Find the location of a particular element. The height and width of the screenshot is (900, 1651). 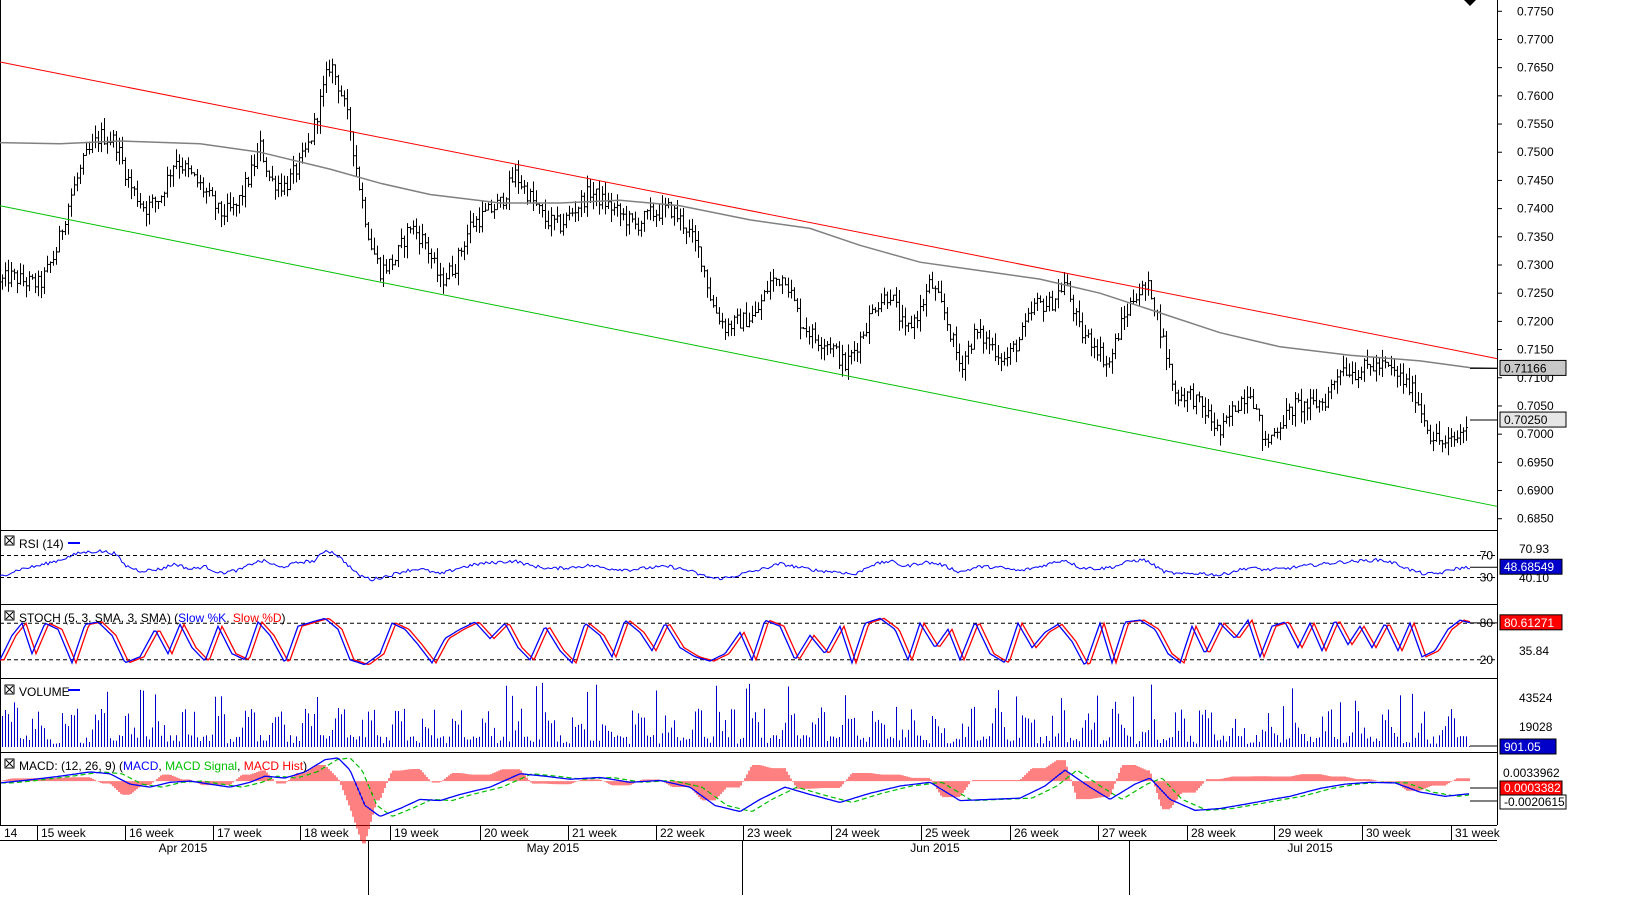

week-label: 27 week is located at coordinates (1125, 833).